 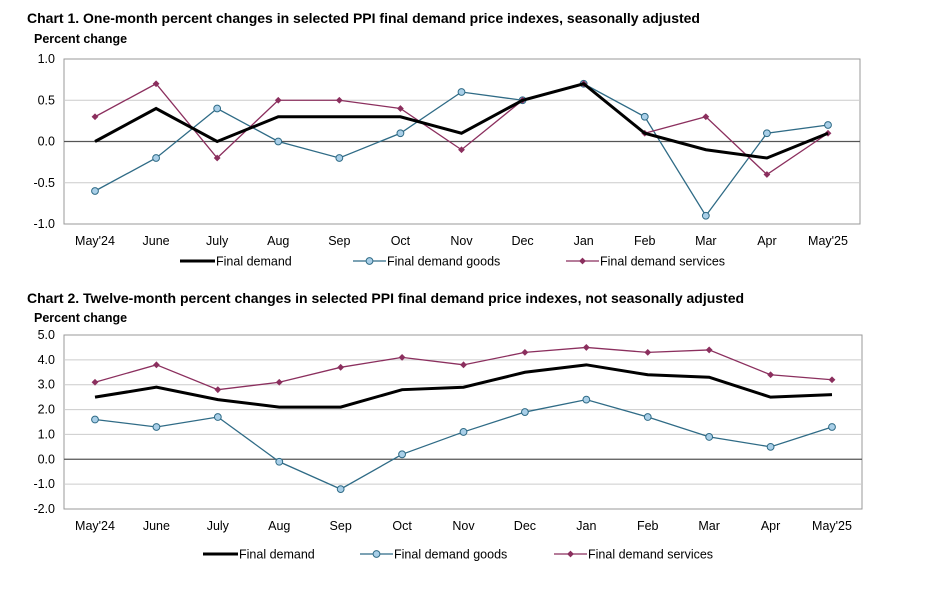 I want to click on series-fd, so click(x=461, y=121).